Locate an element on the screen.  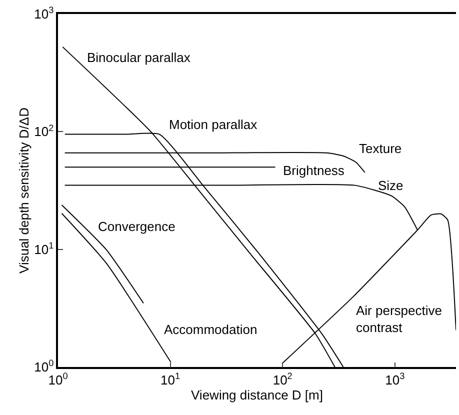
x-axis-title: Viewing distance D [m] is located at coordinates (257, 394).